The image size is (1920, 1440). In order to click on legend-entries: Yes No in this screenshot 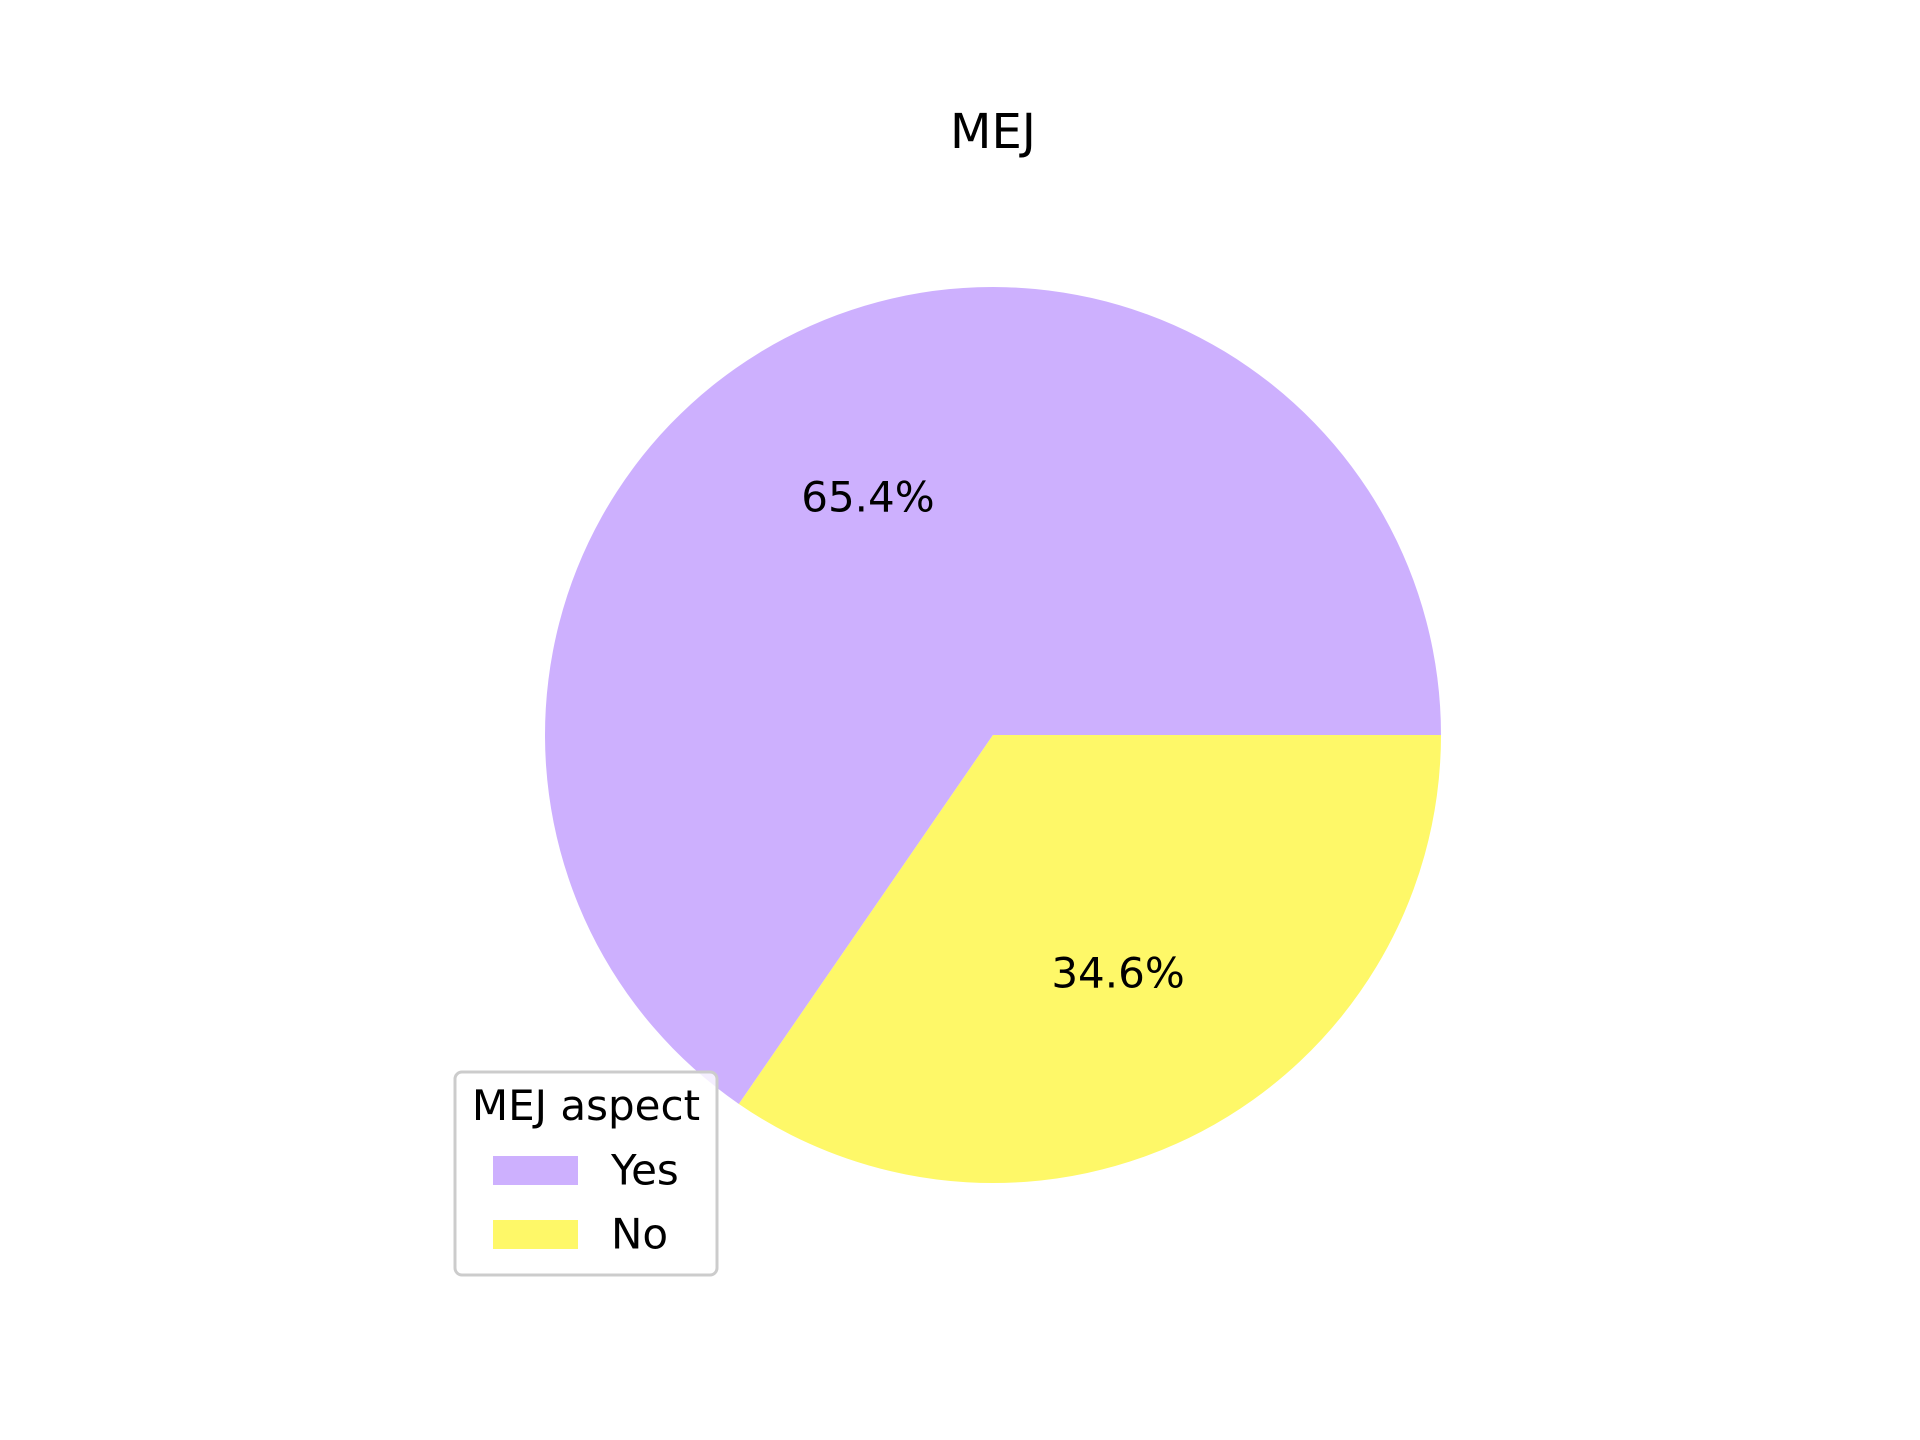, I will do `click(586, 1202)`.